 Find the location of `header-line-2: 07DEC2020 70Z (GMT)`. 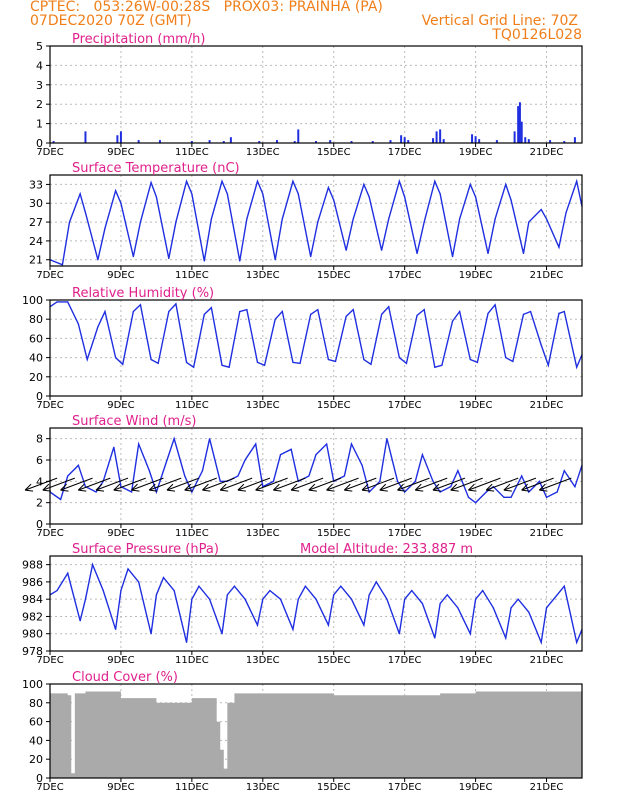

header-line-2: 07DEC2020 70Z (GMT) is located at coordinates (111, 21).